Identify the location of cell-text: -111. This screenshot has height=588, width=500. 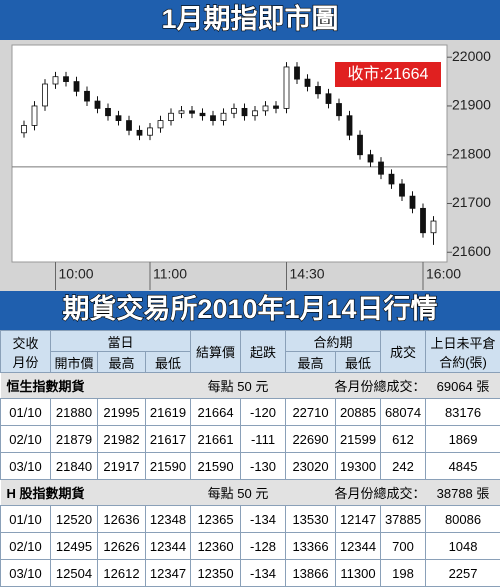
(263, 439).